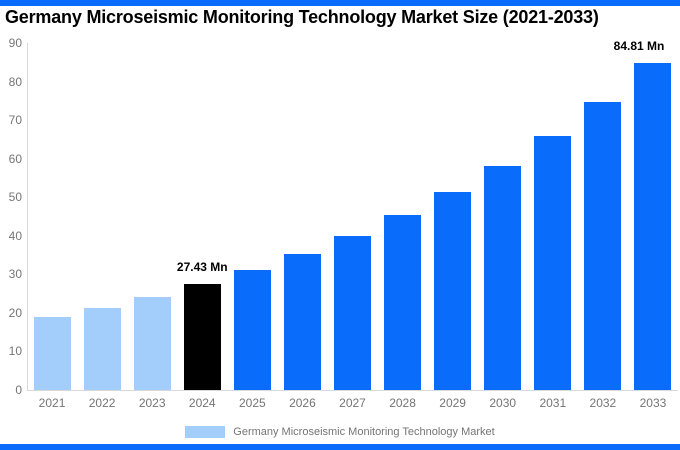 Image resolution: width=680 pixels, height=450 pixels. I want to click on bar-2030, so click(503, 277).